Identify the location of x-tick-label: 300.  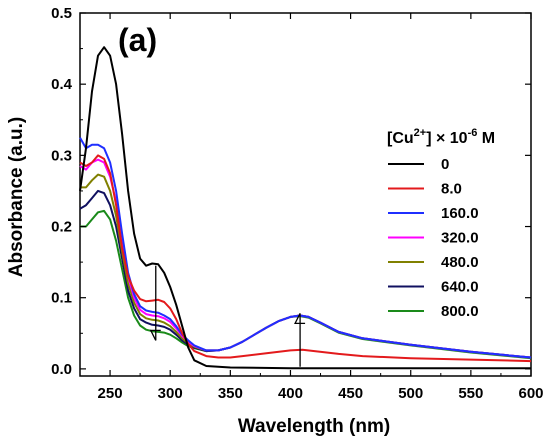
(170, 393).